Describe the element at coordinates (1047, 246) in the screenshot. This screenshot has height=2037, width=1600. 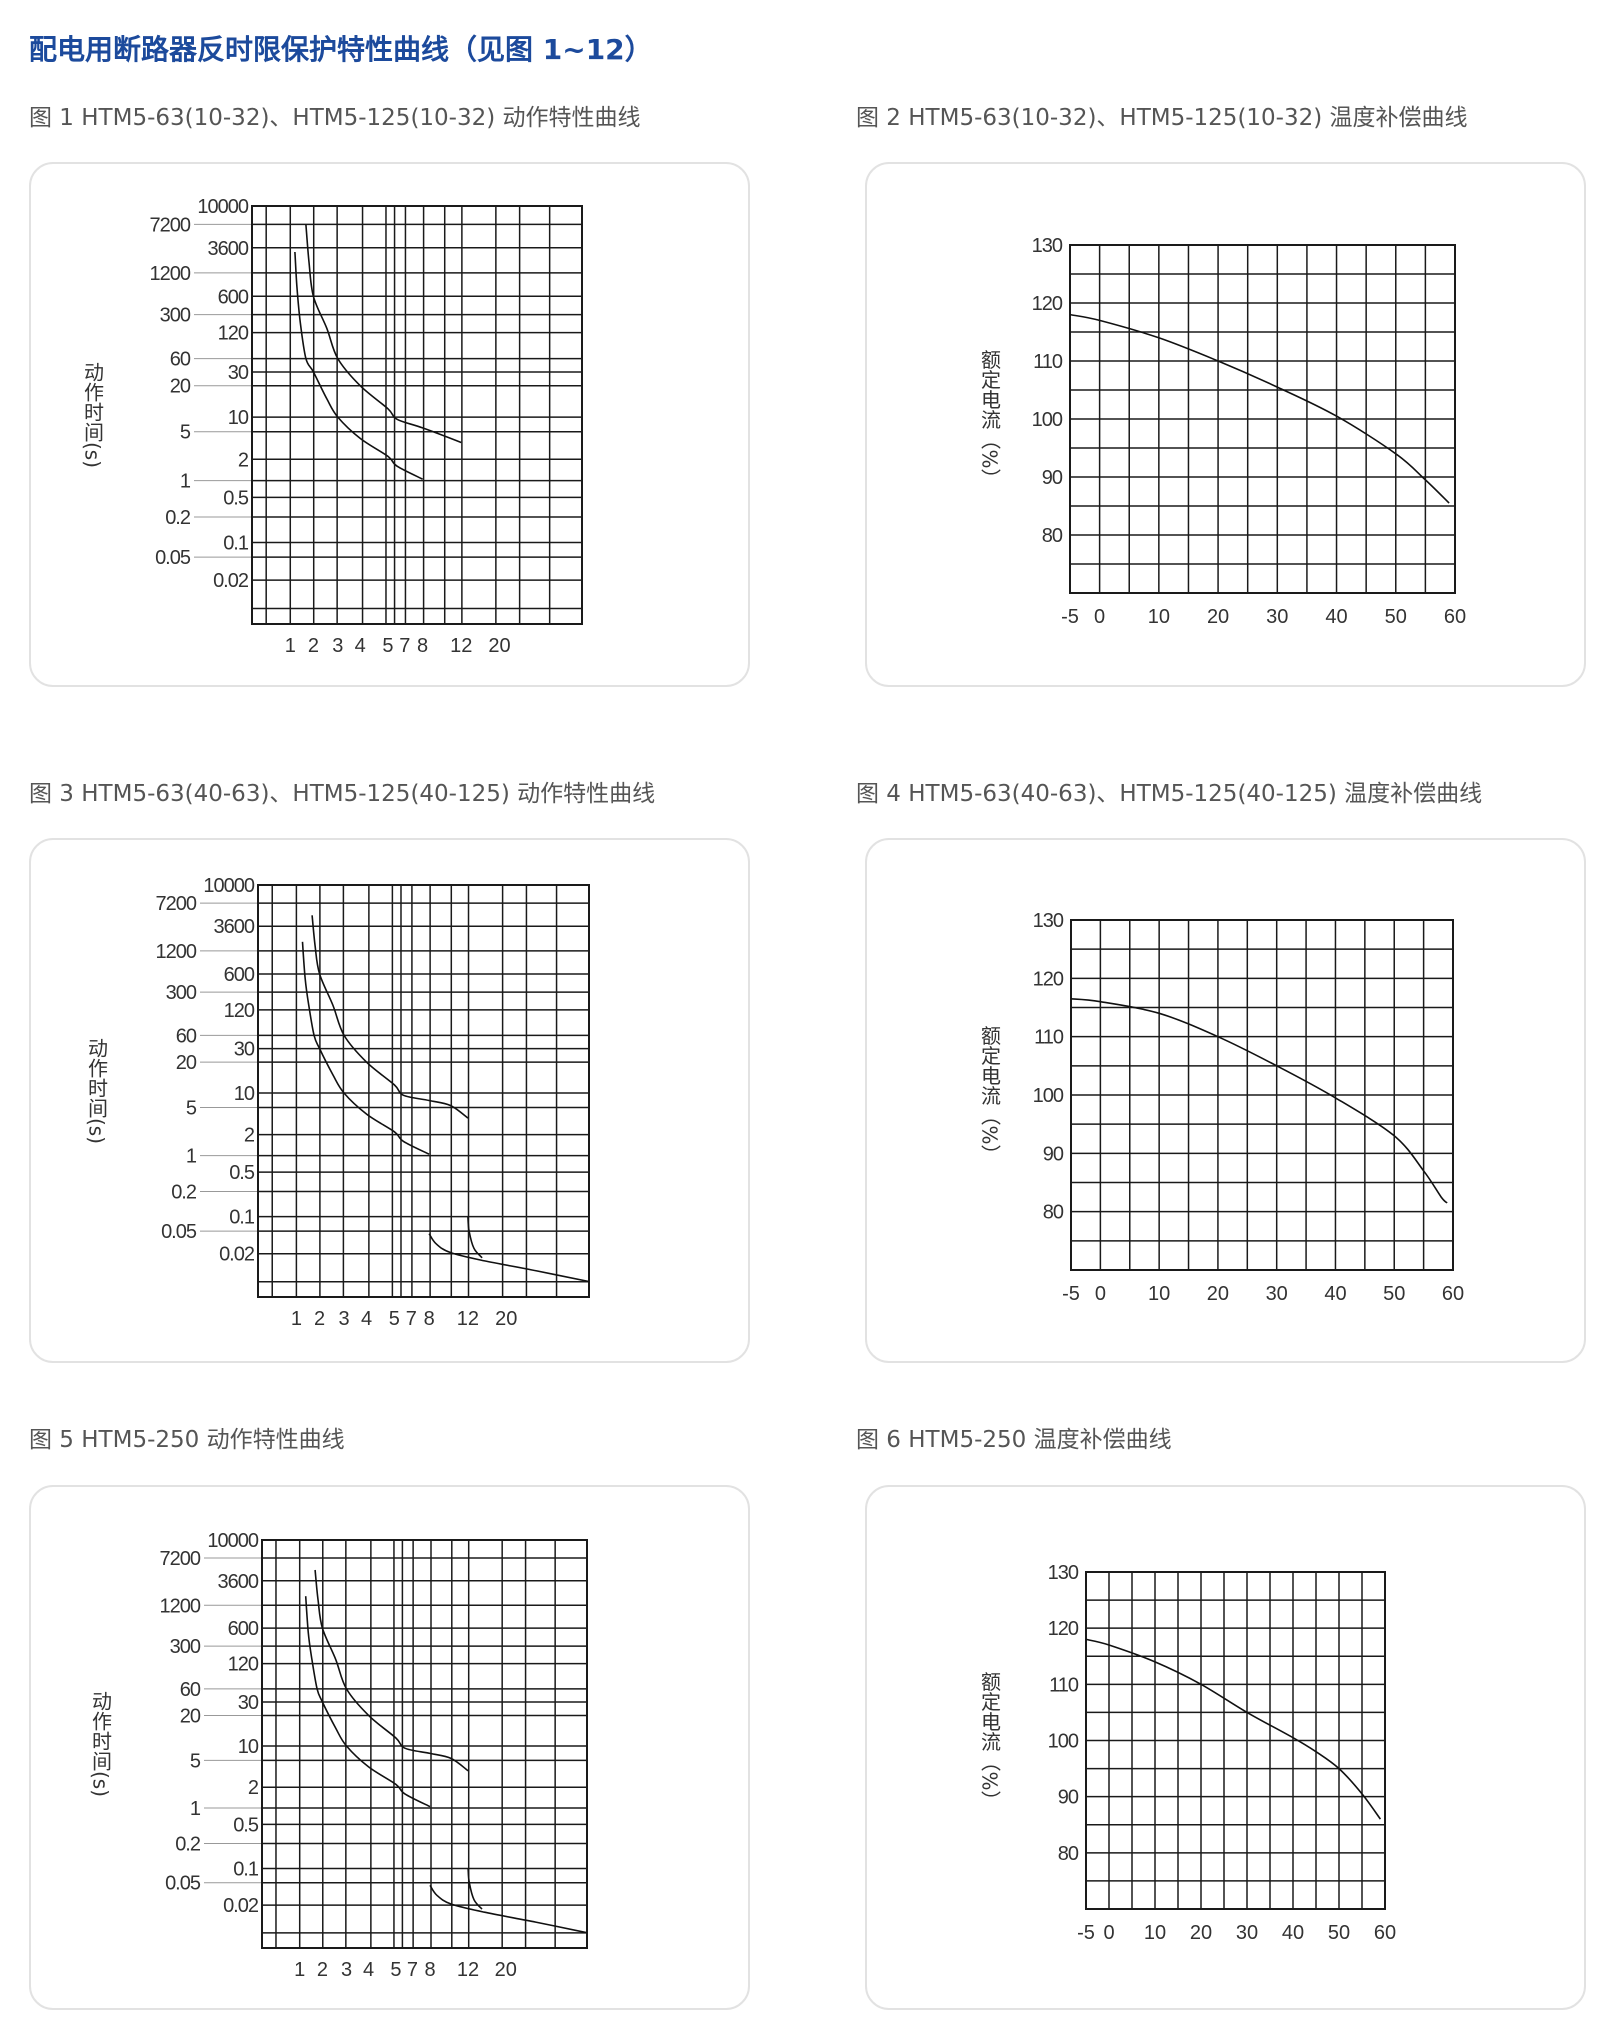
I see `y-tick-label: 130` at that location.